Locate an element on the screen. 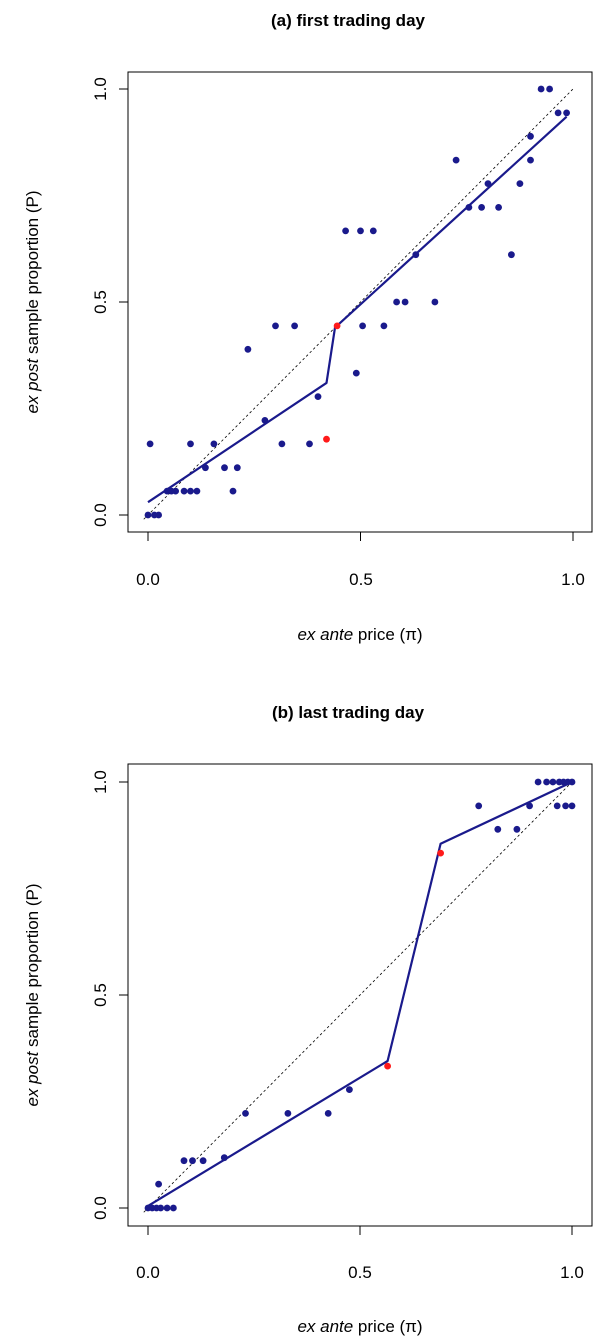 The image size is (595, 1340). y-tick-label-a-0: 0.0 is located at coordinates (100, 515).